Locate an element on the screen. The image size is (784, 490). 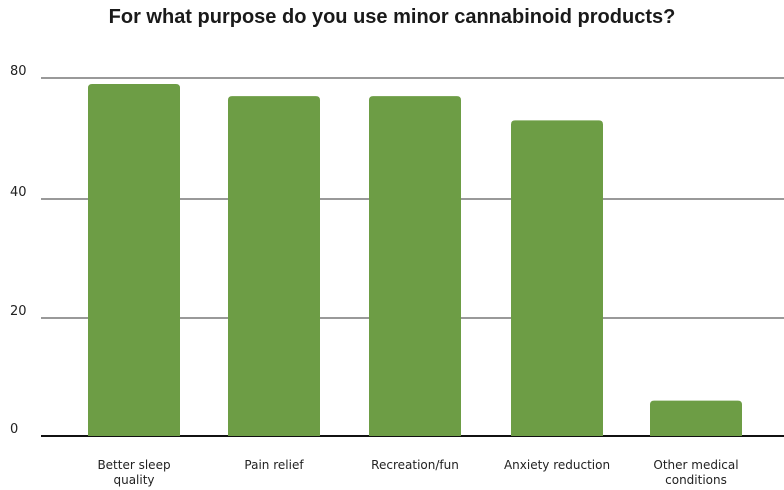
x-category-label: Recreation/fun is located at coordinates (415, 465).